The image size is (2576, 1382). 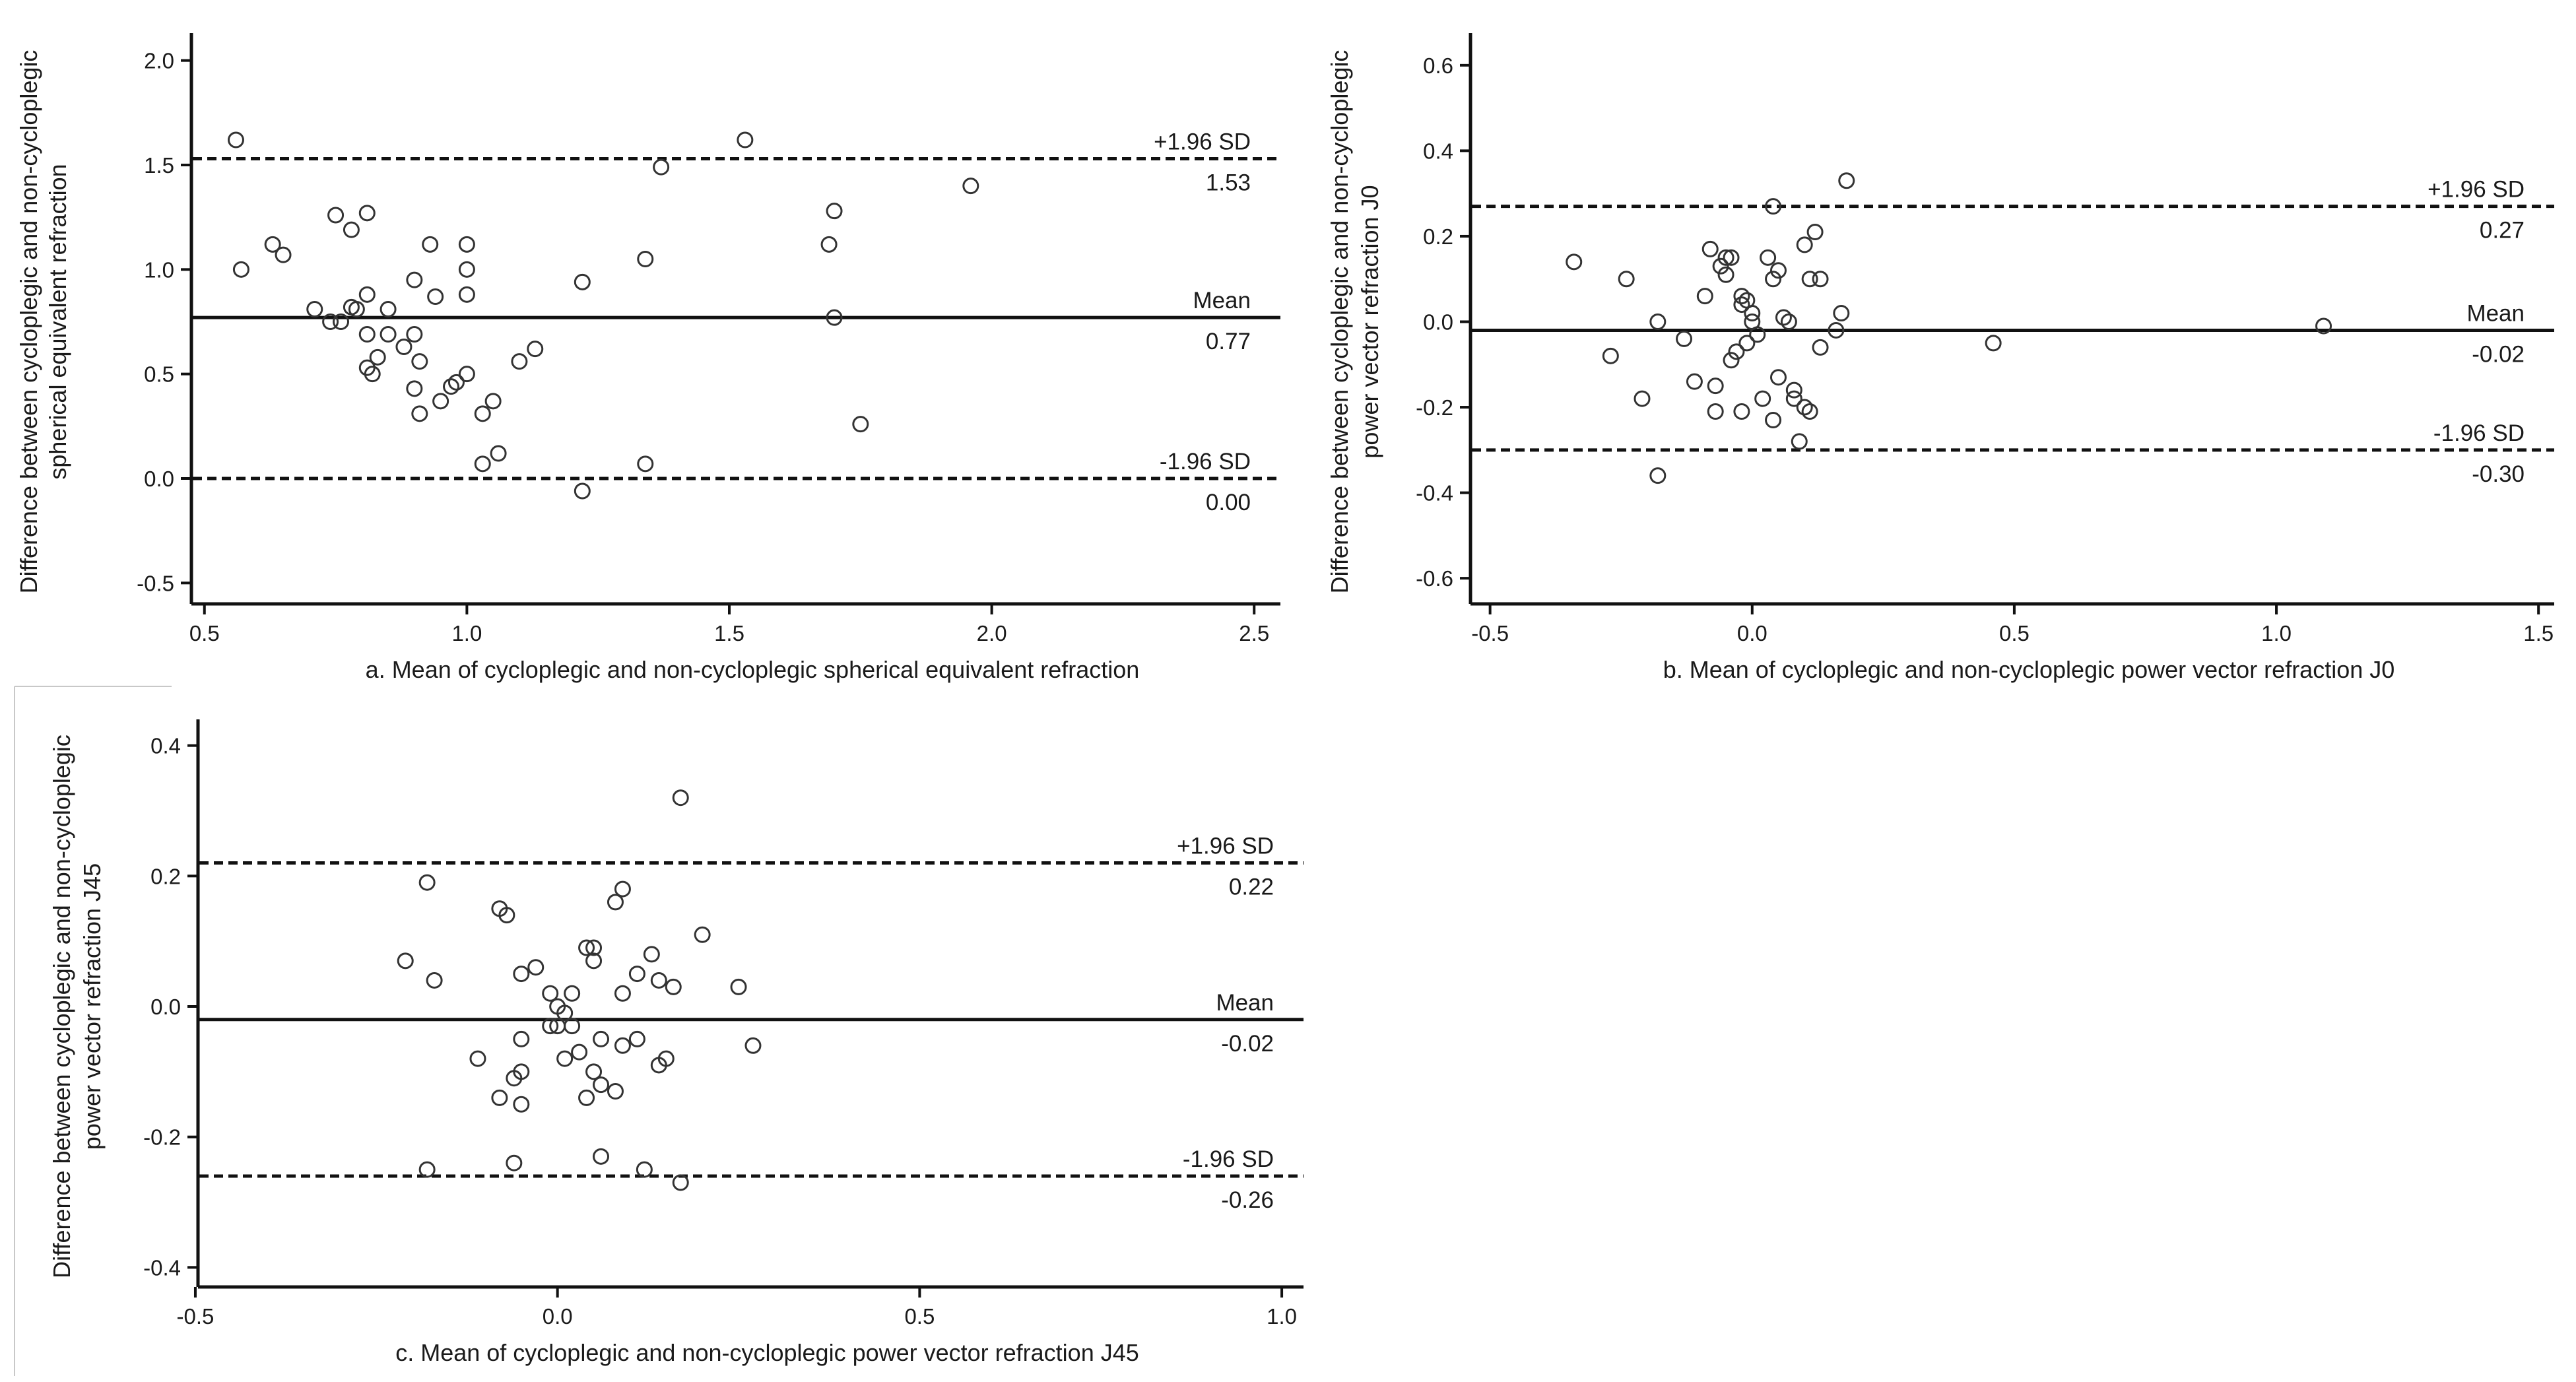 What do you see at coordinates (1228, 1159) in the screenshot?
I see `lower-loa-label: -1.96 SD` at bounding box center [1228, 1159].